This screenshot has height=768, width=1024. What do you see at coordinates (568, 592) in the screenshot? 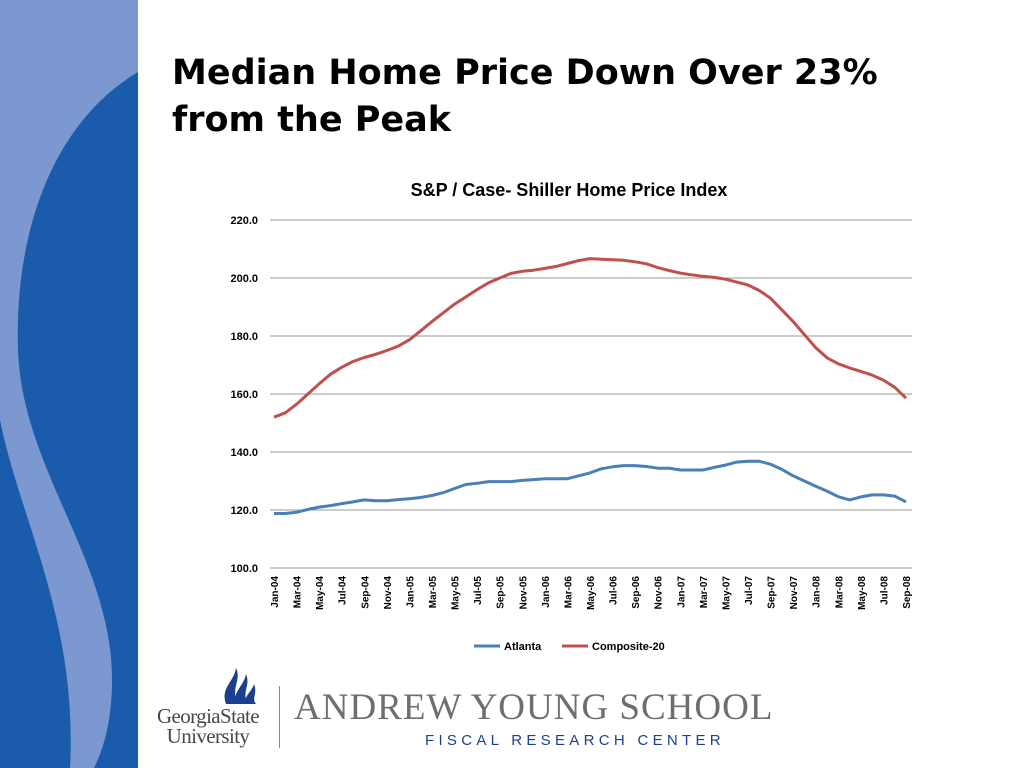
I see `x-tick-label: Mar-06` at bounding box center [568, 592].